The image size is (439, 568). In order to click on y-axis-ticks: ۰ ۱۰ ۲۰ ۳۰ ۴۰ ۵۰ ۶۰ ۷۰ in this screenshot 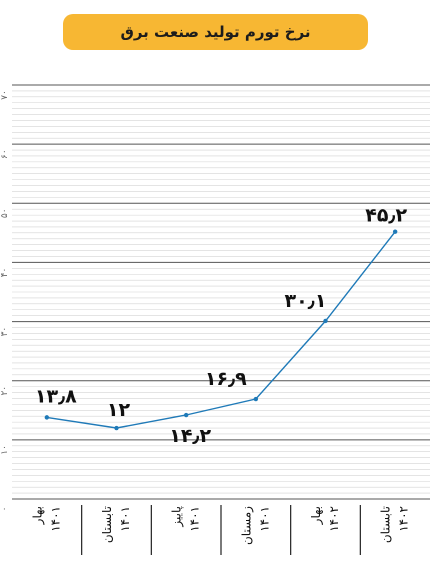, I will do `click(5, 300)`.